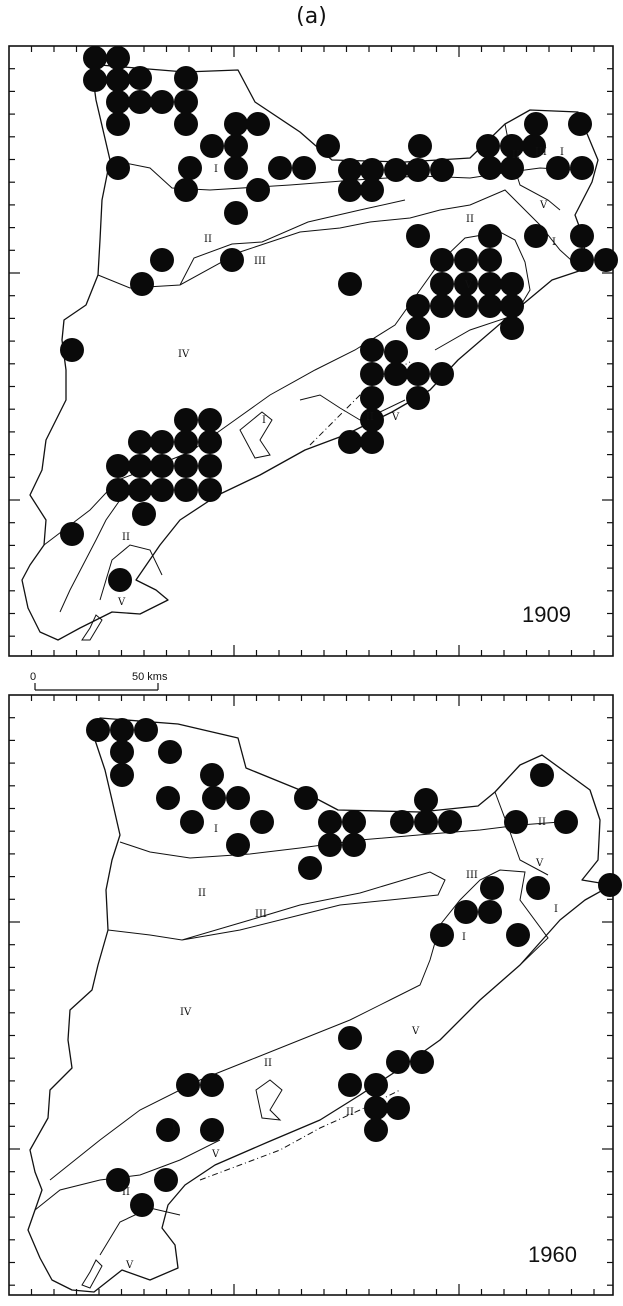 This screenshot has height=1306, width=623. I want to click on scale-fifty: 50 kms, so click(150, 677).